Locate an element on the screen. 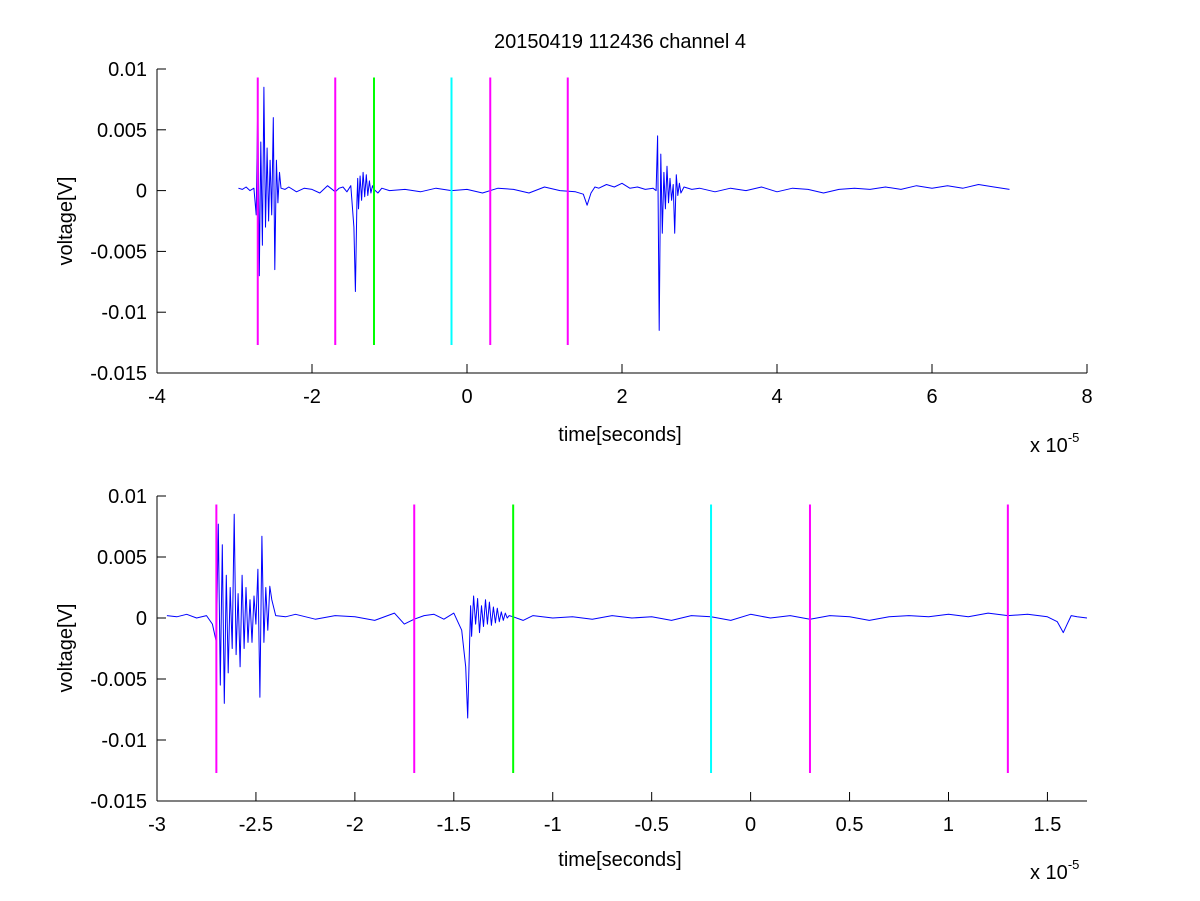 The image size is (1200, 901). chart-title: 20150419 112436 channel 4 is located at coordinates (620, 42).